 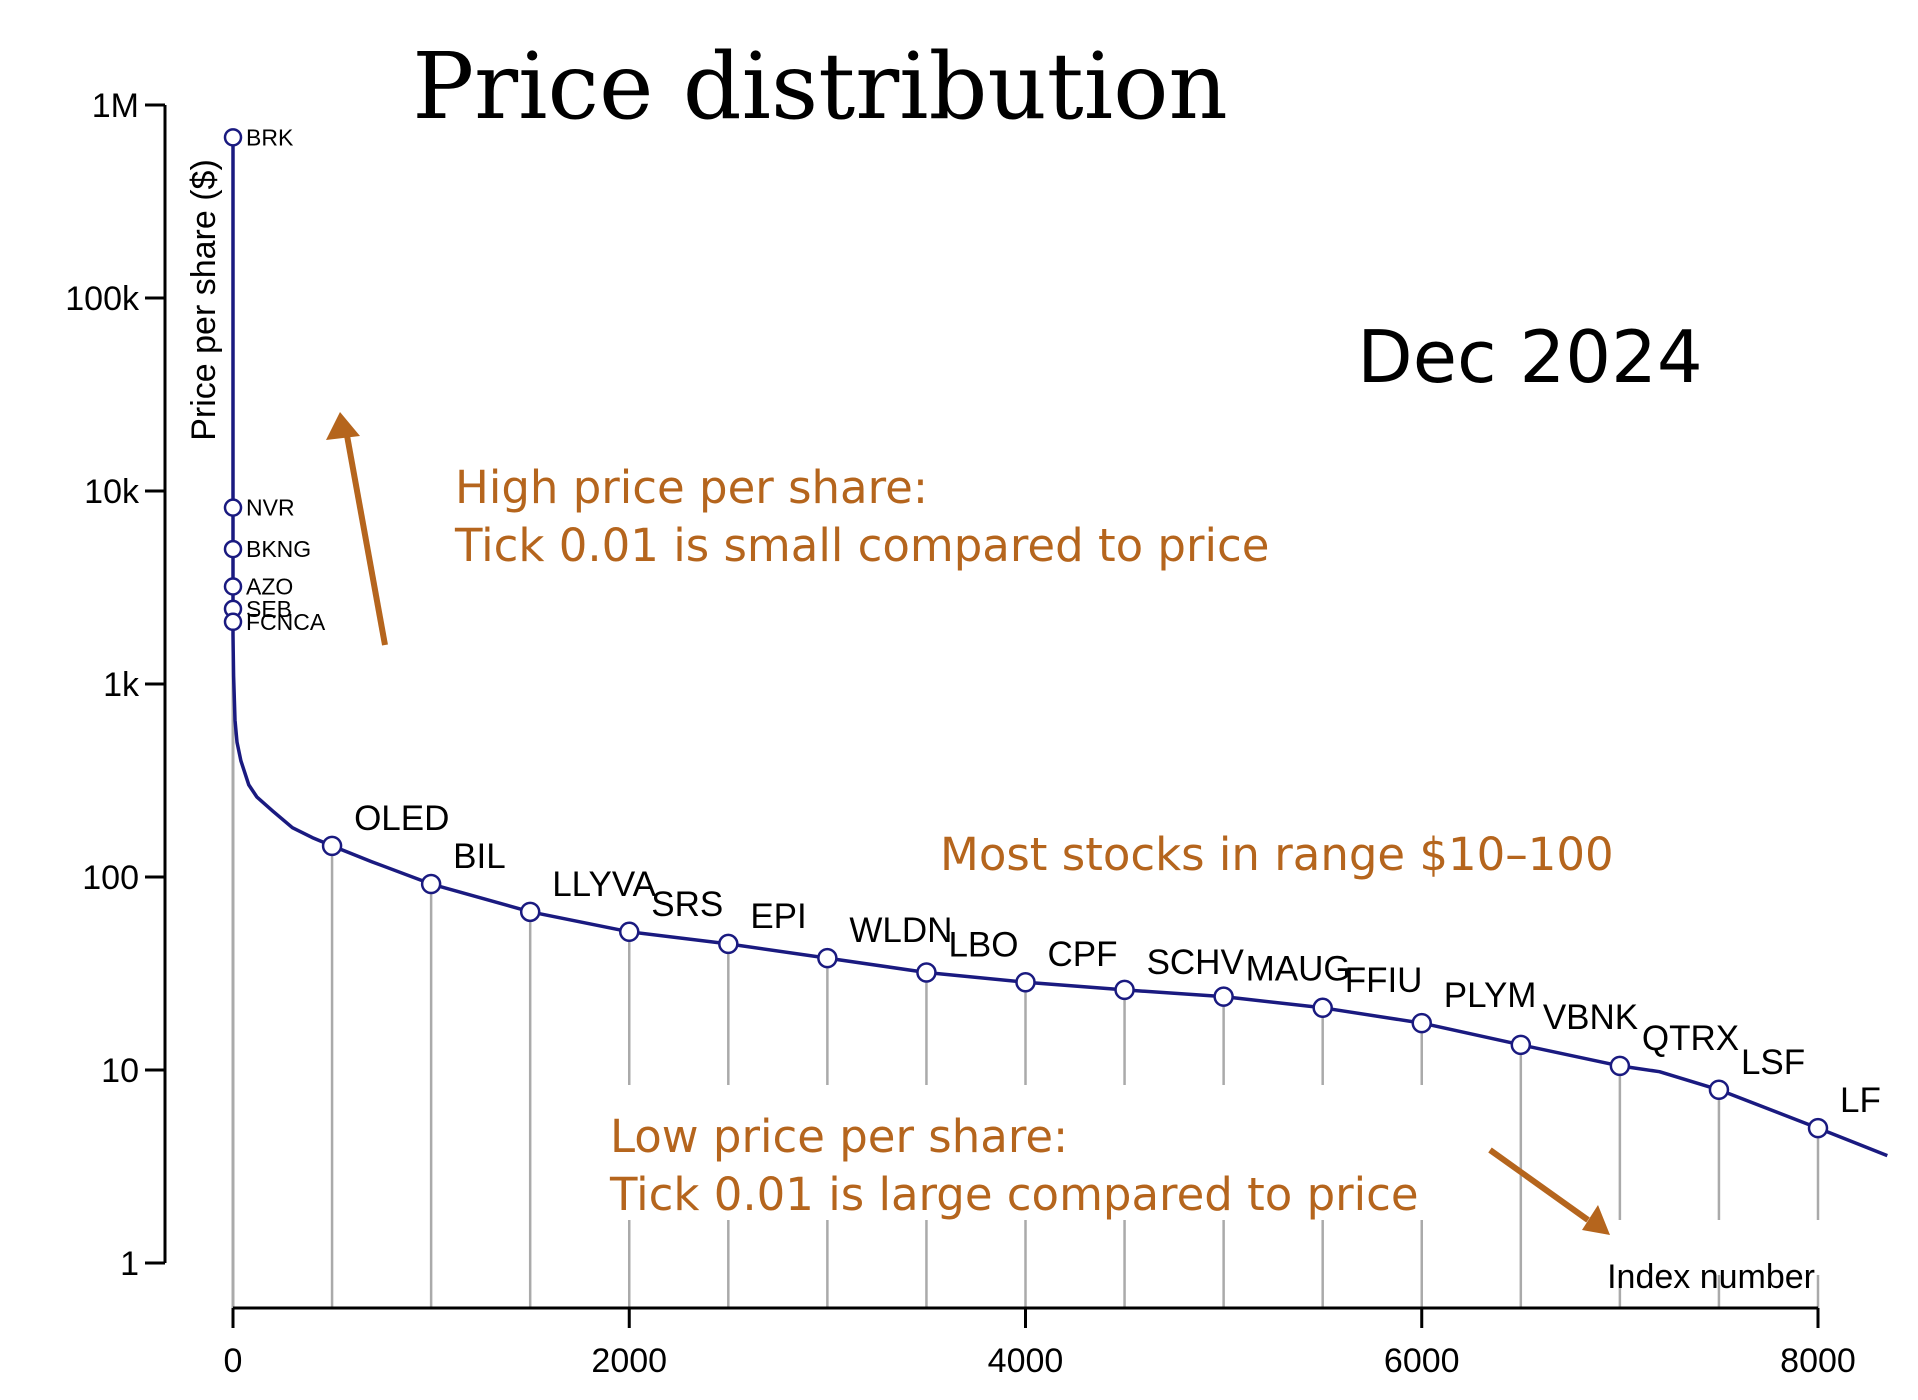 I want to click on data-point-epi, so click(x=728, y=944).